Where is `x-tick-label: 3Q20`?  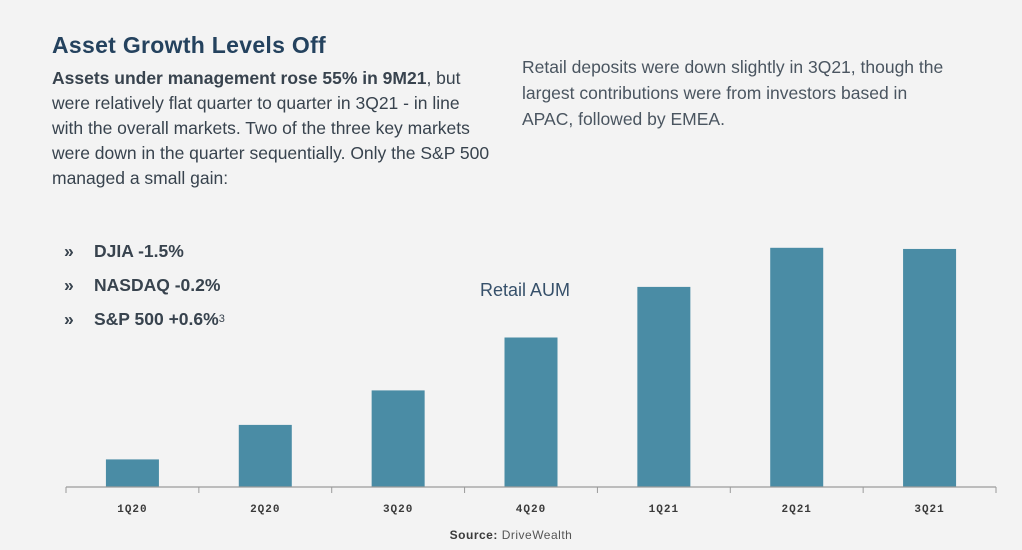 x-tick-label: 3Q20 is located at coordinates (398, 510).